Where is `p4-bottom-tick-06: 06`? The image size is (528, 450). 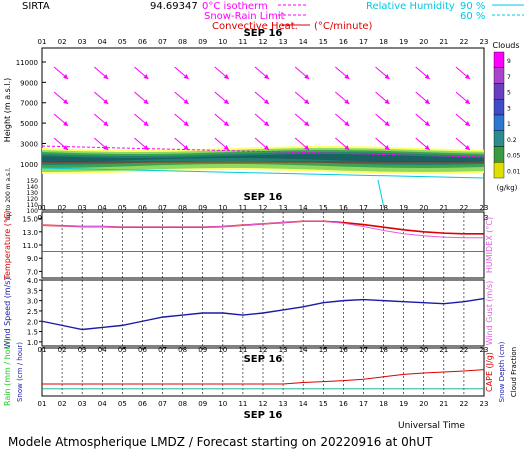 p4-bottom-tick-06: 06 is located at coordinates (142, 404).